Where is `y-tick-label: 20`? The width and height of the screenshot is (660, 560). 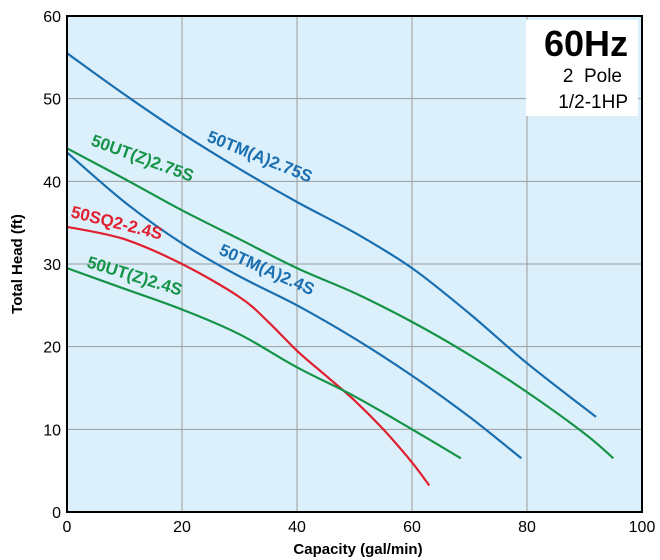
y-tick-label: 20 is located at coordinates (52, 348).